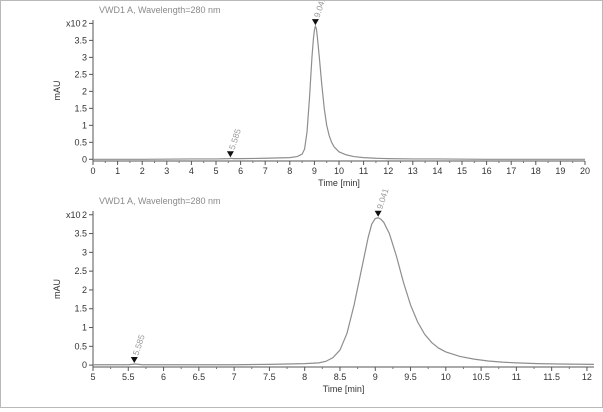 This screenshot has height=412, width=603. What do you see at coordinates (536, 171) in the screenshot?
I see `x-tick-label: 18` at bounding box center [536, 171].